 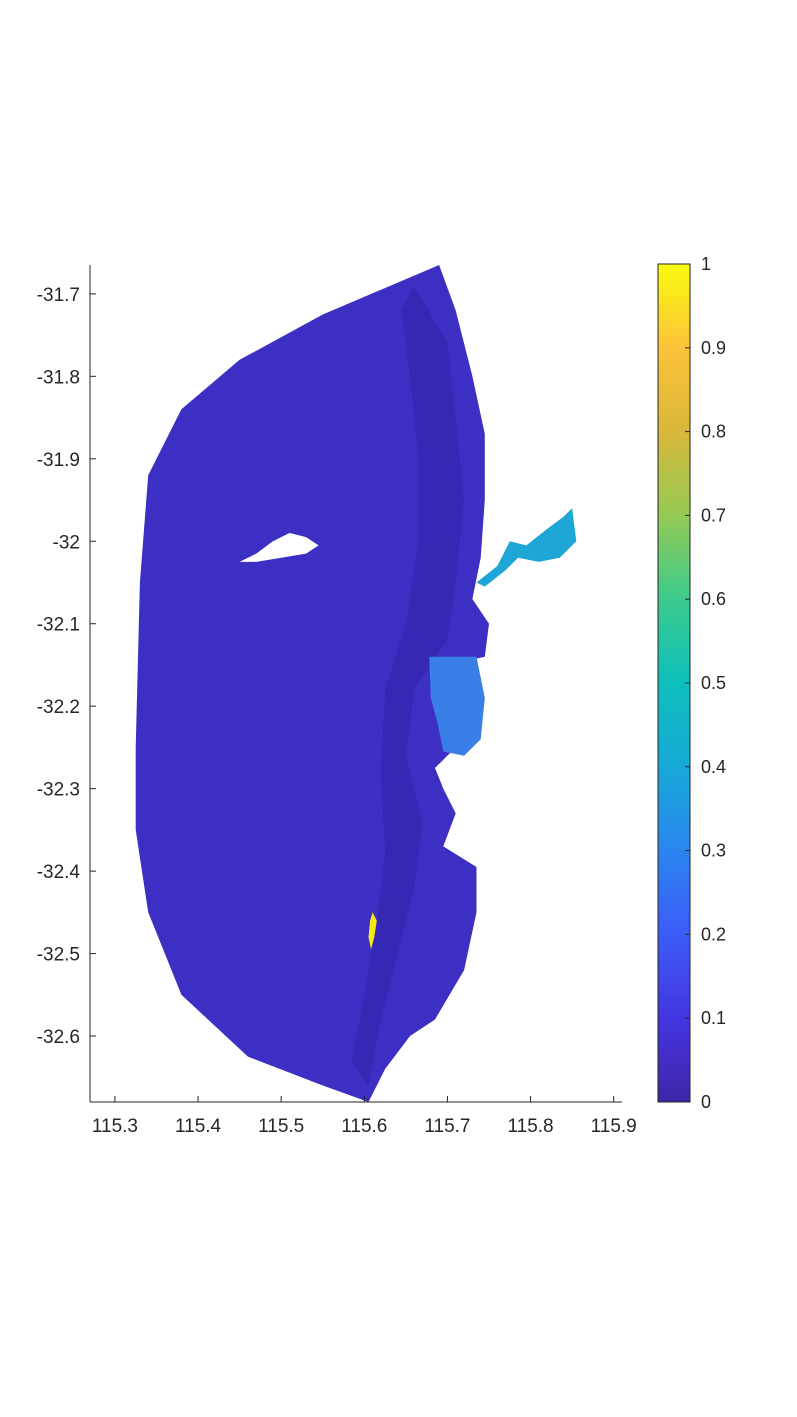 I want to click on region-darker-shoal-band, so click(x=408, y=685).